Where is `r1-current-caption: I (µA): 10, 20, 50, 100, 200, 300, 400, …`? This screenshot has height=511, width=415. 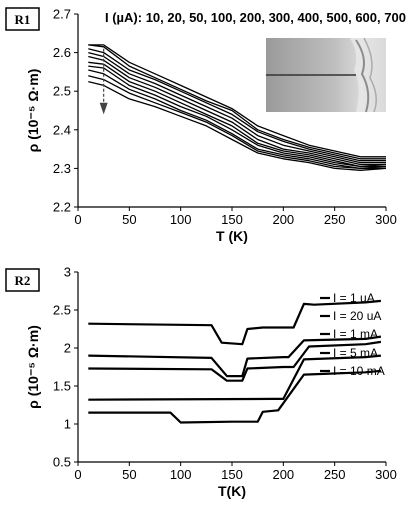 r1-current-caption: I (µA): 10, 20, 50, 100, 200, 300, 400, … is located at coordinates (255, 17).